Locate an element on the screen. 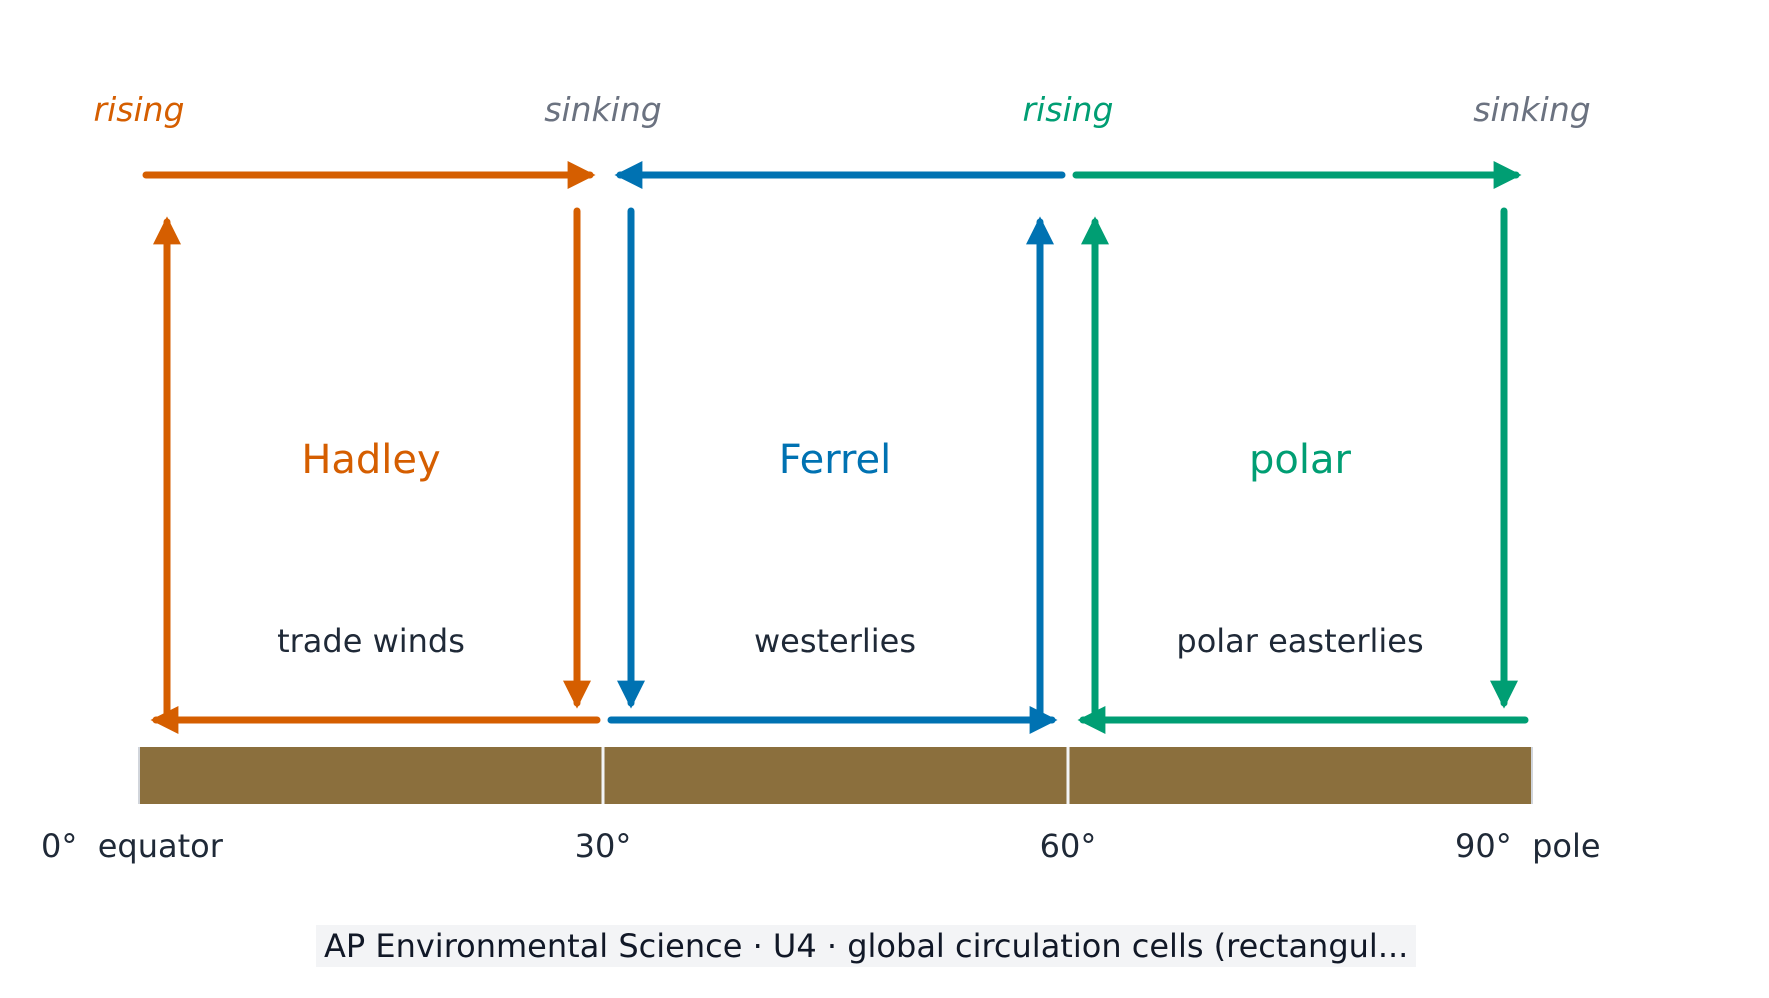 The height and width of the screenshot is (998, 1769). polar-sinking-label: sinking is located at coordinates (1531, 109).